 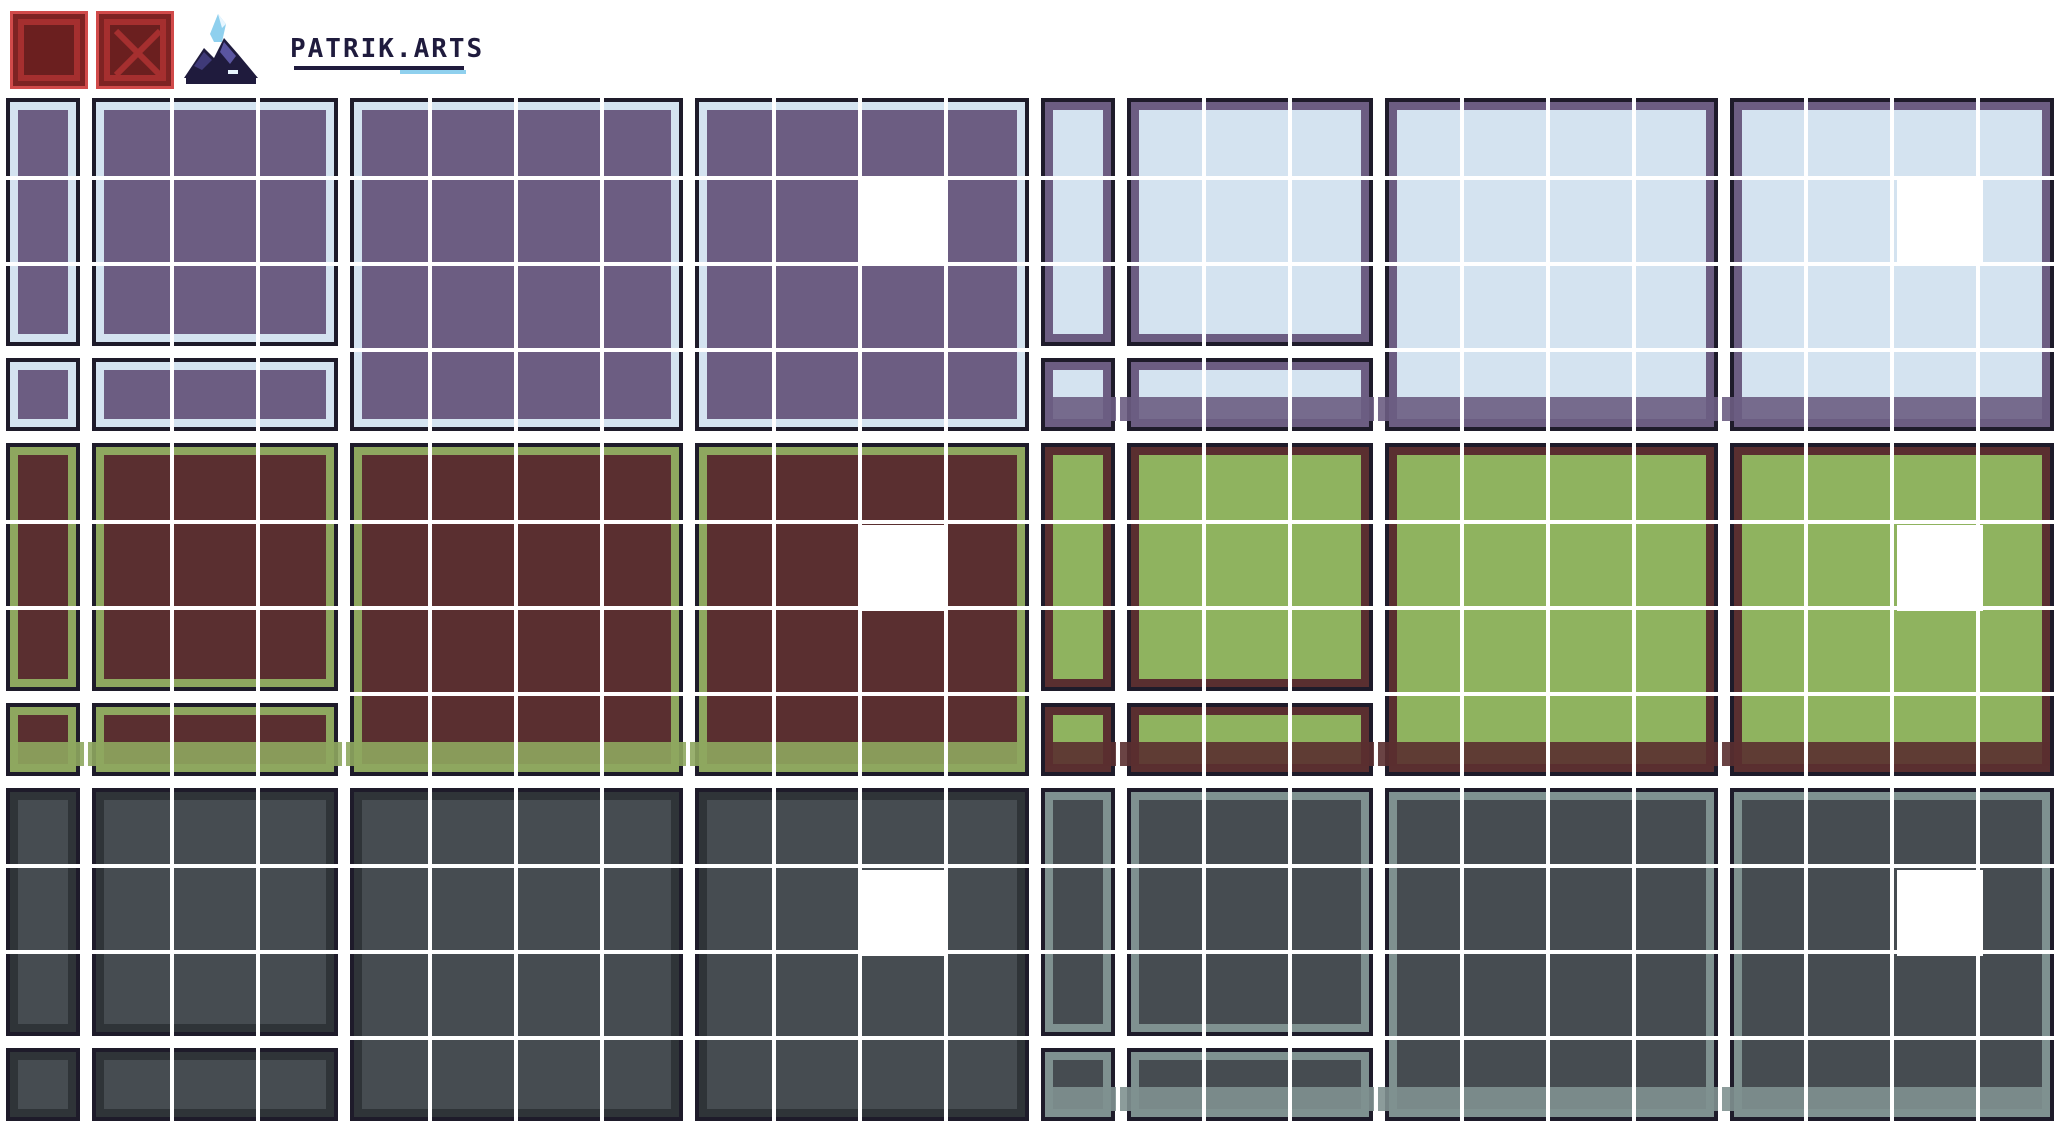 I want to click on solid-tile-icon, so click(x=49, y=50).